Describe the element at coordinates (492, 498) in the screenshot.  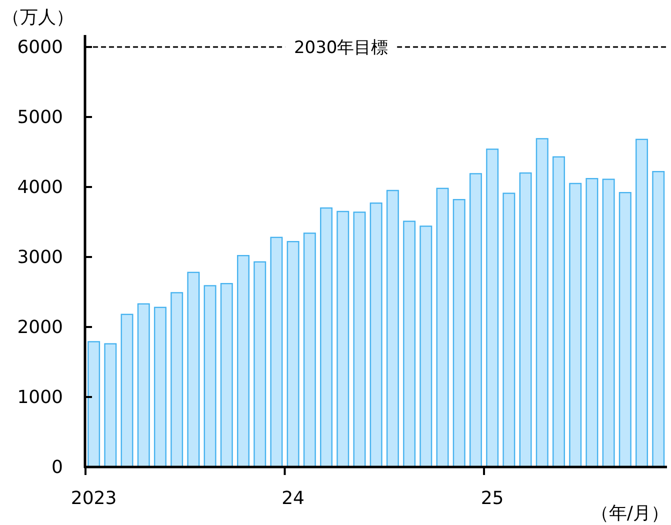
I see `x-tick-label: 25` at that location.